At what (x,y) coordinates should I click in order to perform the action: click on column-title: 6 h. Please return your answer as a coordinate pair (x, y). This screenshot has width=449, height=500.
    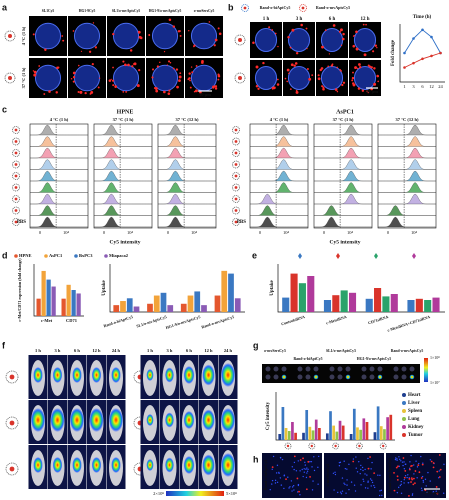
    Looking at the image, I should click on (189, 350).